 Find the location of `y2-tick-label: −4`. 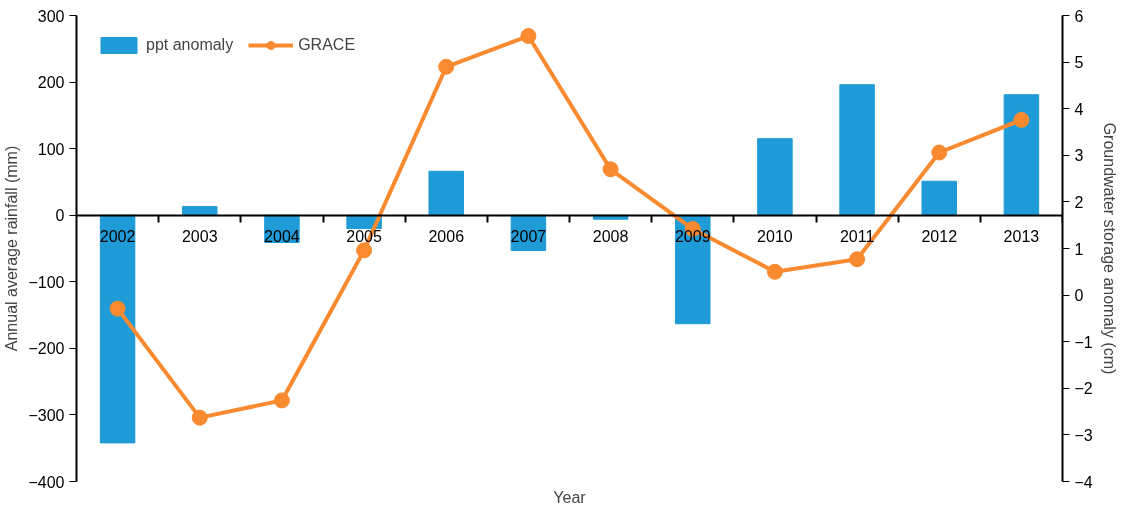

y2-tick-label: −4 is located at coordinates (1083, 482).